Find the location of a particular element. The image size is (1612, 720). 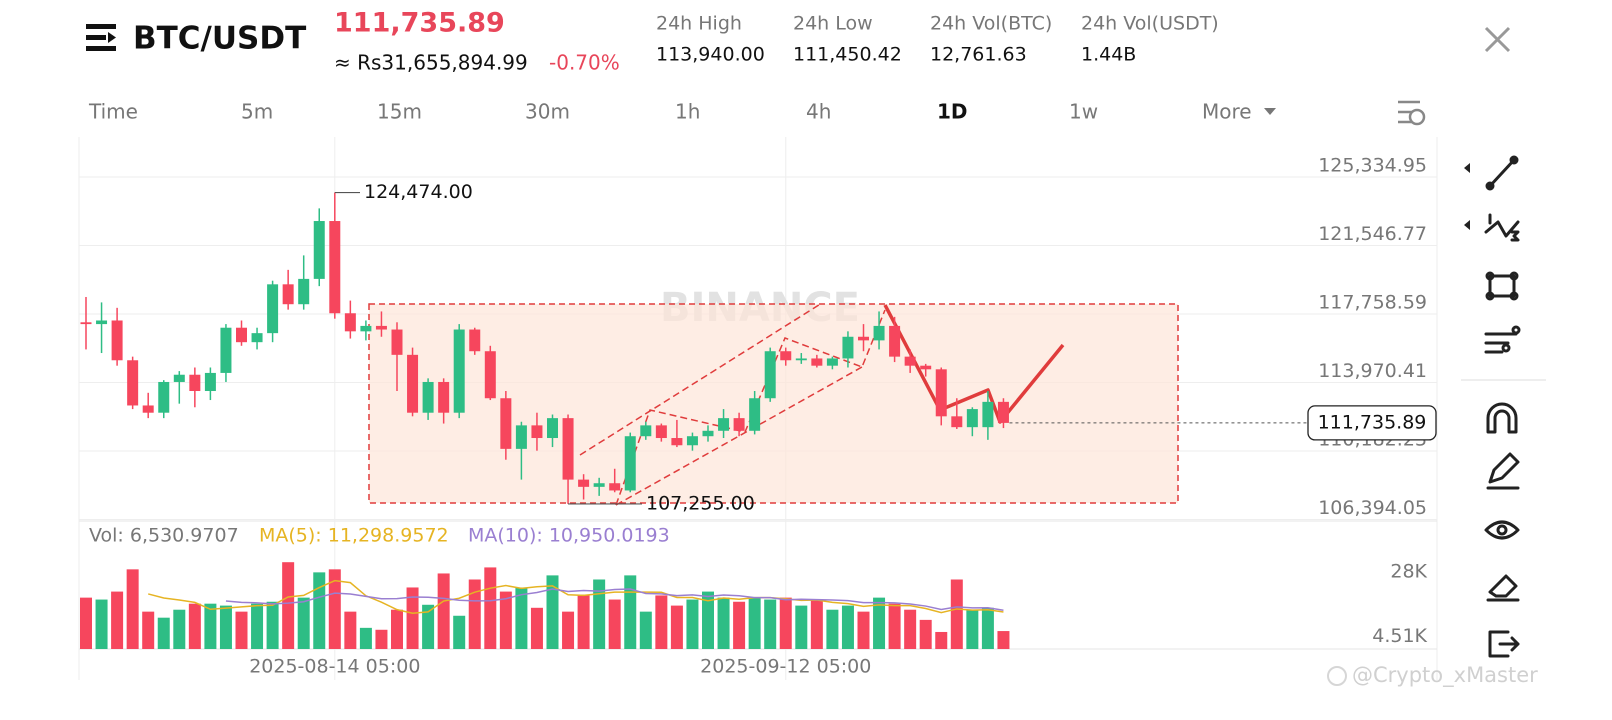

visibility-tool is located at coordinates (1502, 530).